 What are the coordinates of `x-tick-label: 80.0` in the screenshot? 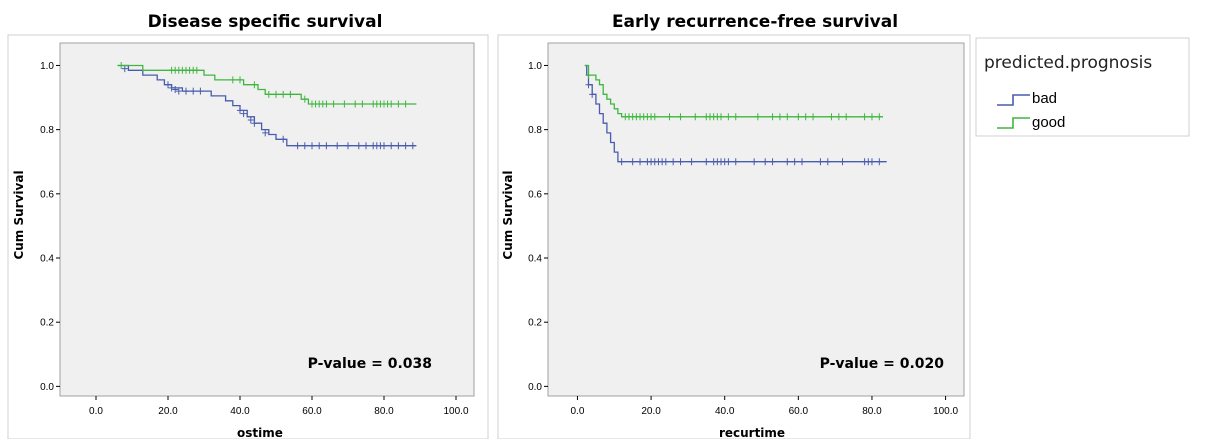 It's located at (384, 411).